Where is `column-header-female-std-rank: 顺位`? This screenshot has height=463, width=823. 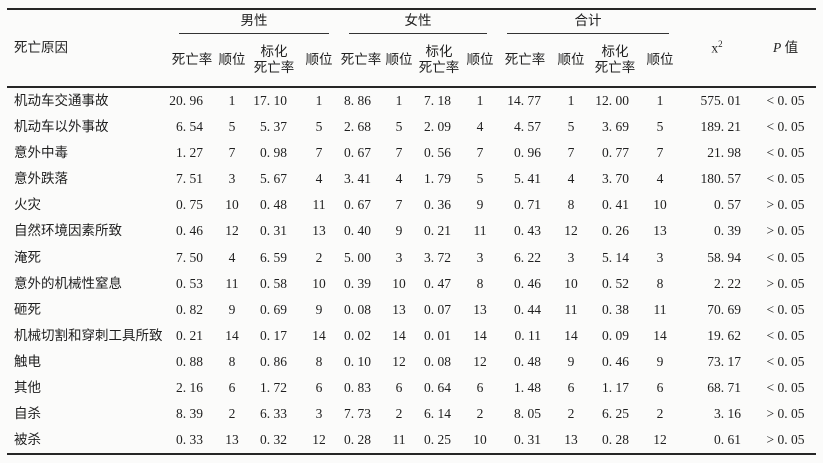 column-header-female-std-rank: 顺位 is located at coordinates (480, 61).